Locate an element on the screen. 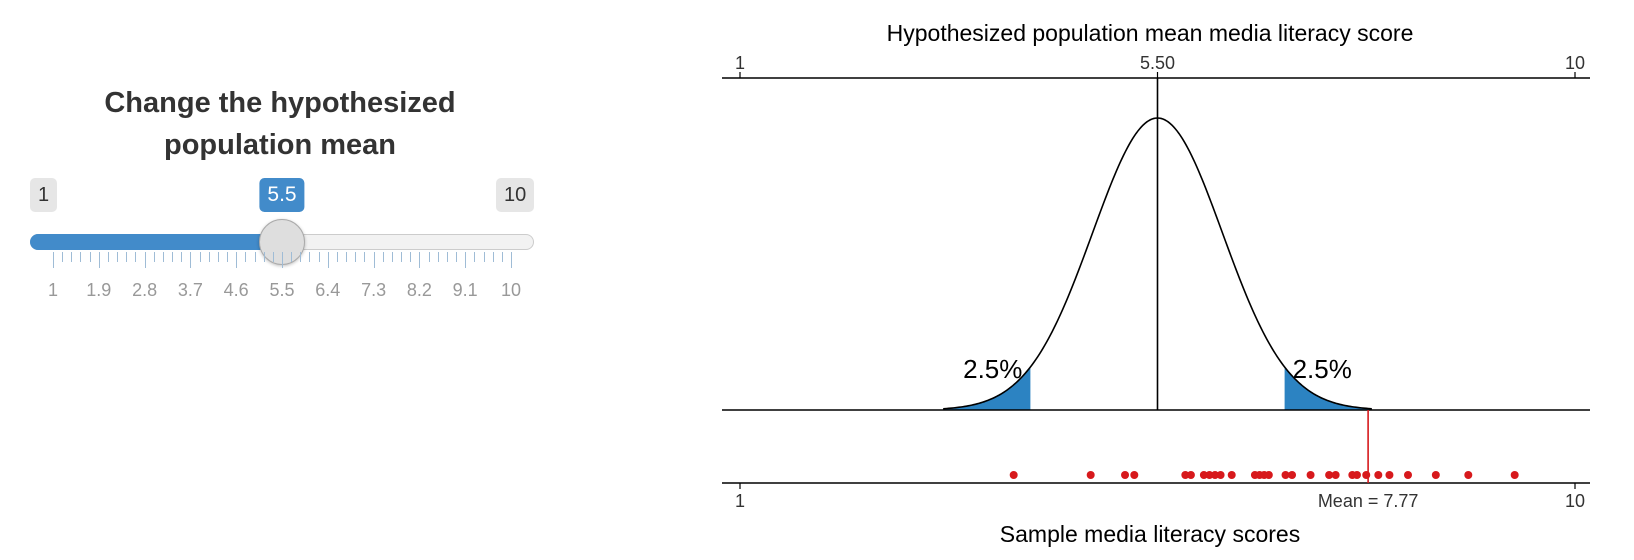 This screenshot has height=560, width=1634. slider-tick-label: 9.1 is located at coordinates (465, 290).